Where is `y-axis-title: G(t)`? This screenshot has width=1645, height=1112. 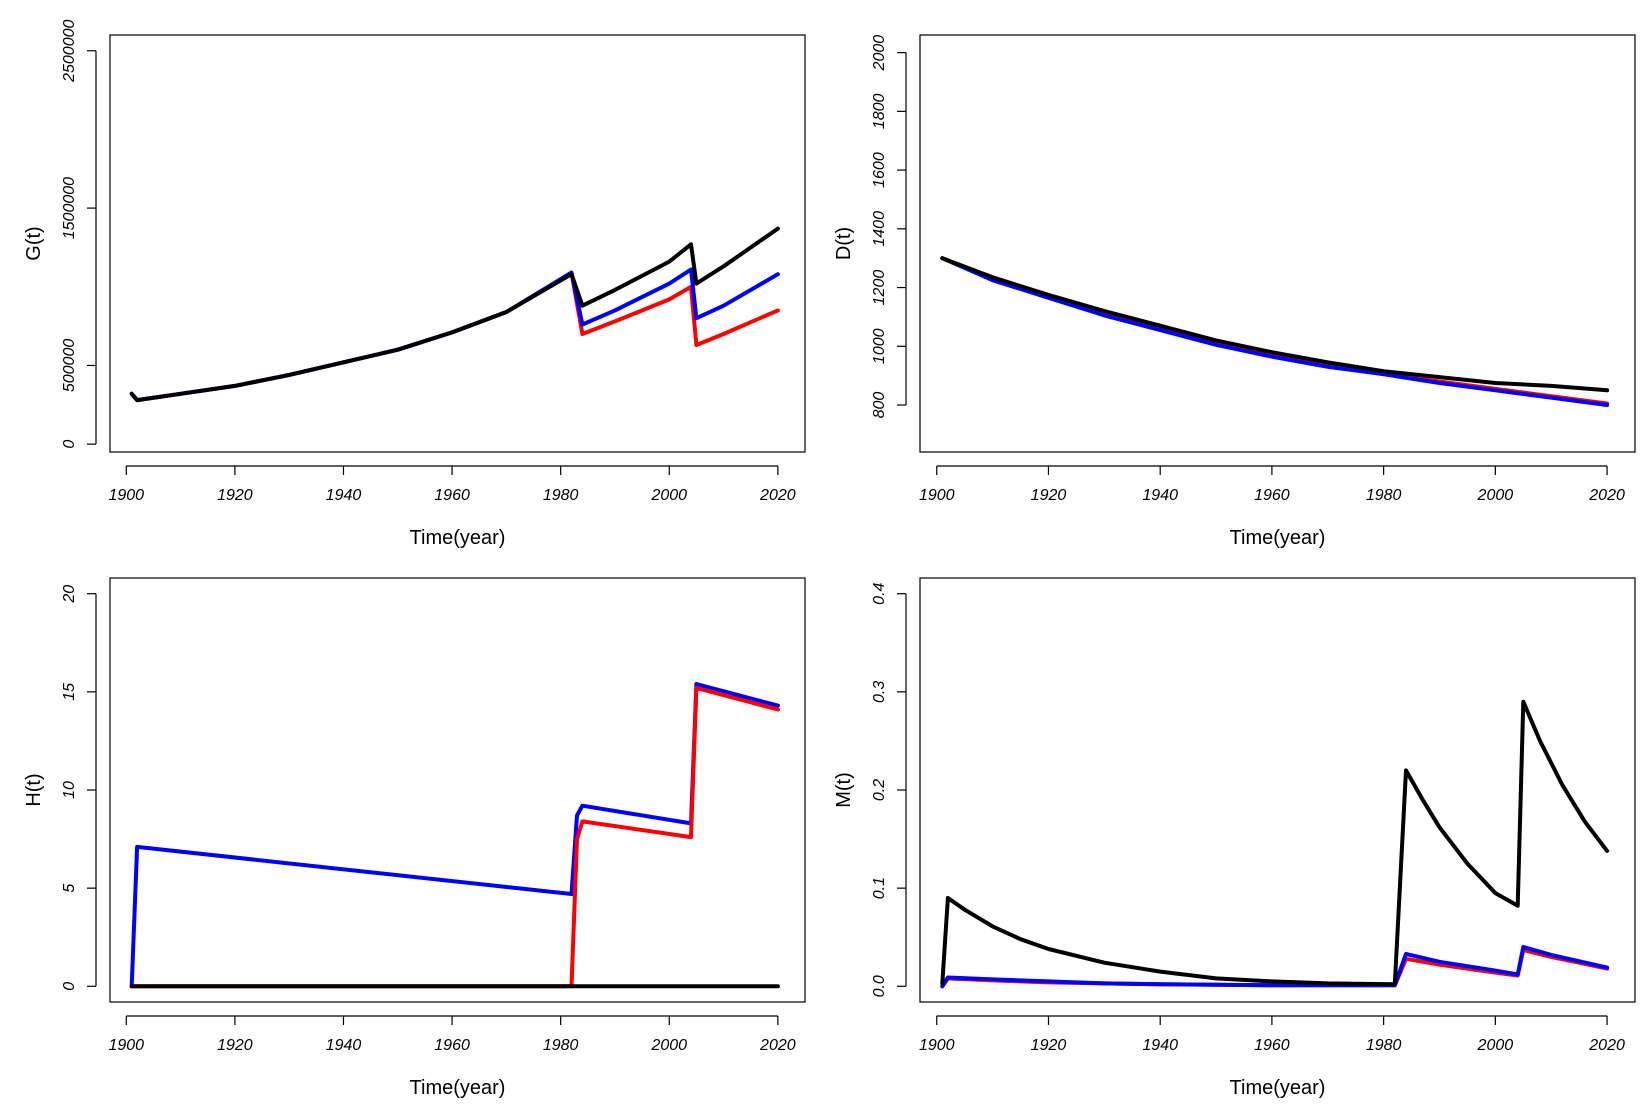 y-axis-title: G(t) is located at coordinates (34, 243).